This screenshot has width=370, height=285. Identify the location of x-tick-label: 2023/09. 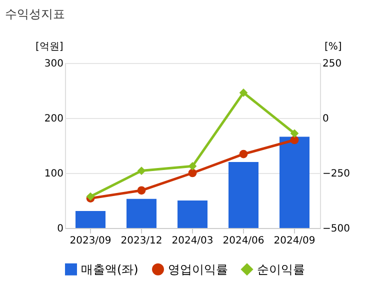
(91, 241).